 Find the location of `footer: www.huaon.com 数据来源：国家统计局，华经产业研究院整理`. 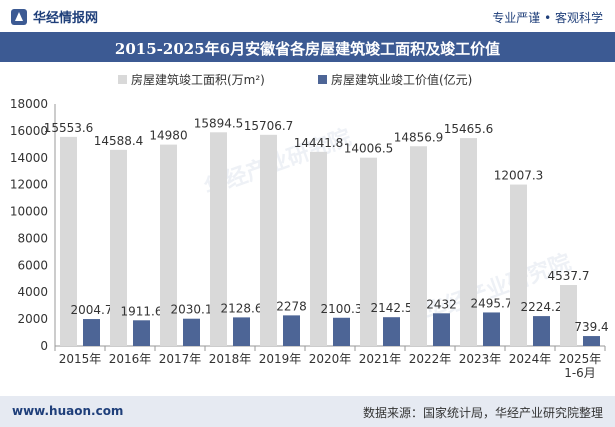

footer: www.huaon.com 数据来源：国家统计局，华经产业研究院整理 is located at coordinates (307, 411).